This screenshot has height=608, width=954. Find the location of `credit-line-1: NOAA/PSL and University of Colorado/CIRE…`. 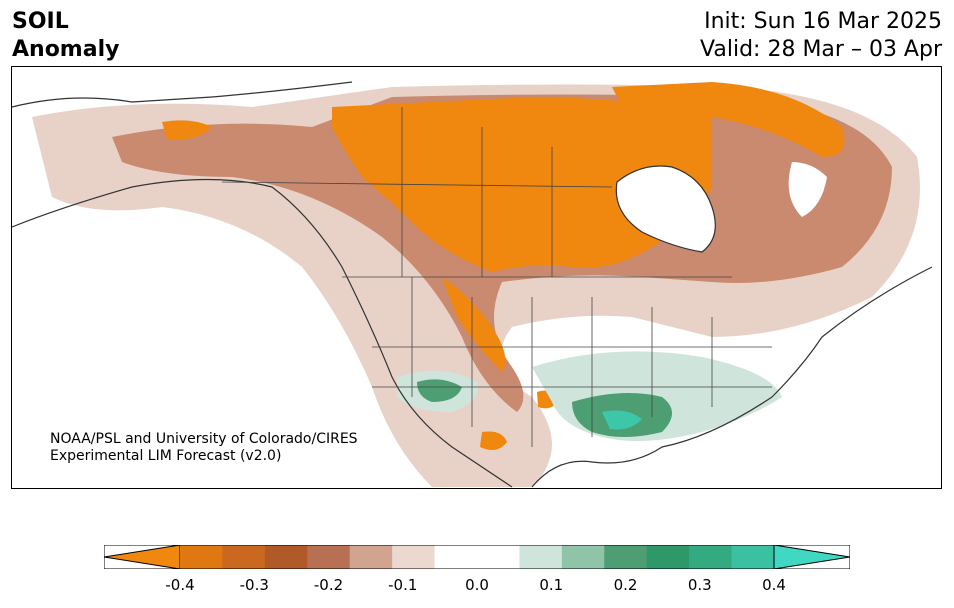

credit-line-1: NOAA/PSL and University of Colorado/CIRE… is located at coordinates (204, 439).